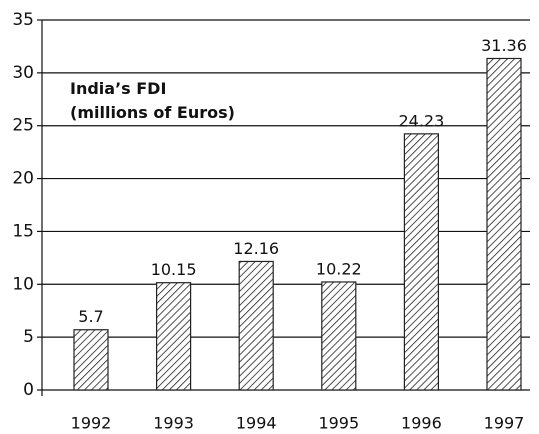  What do you see at coordinates (28, 390) in the screenshot?
I see `y-tick-label: 0` at bounding box center [28, 390].